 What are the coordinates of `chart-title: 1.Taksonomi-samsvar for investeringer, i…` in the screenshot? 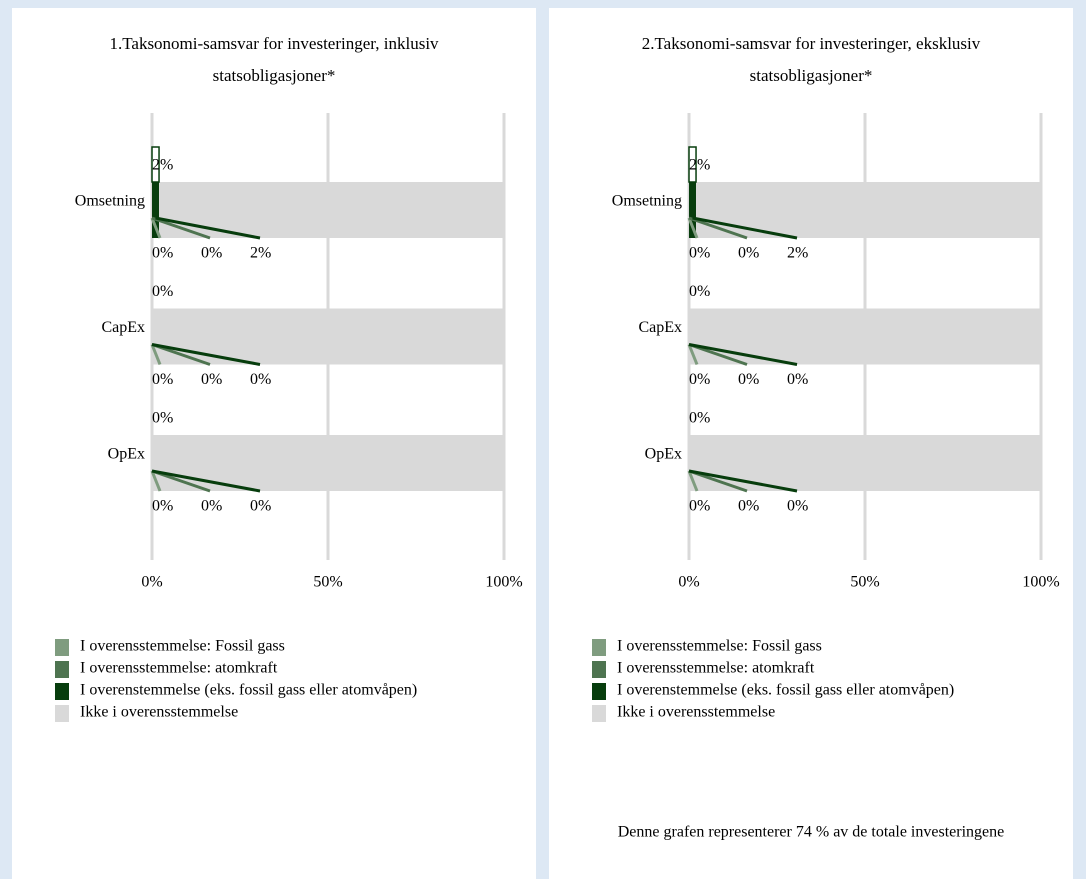 It's located at (274, 59).